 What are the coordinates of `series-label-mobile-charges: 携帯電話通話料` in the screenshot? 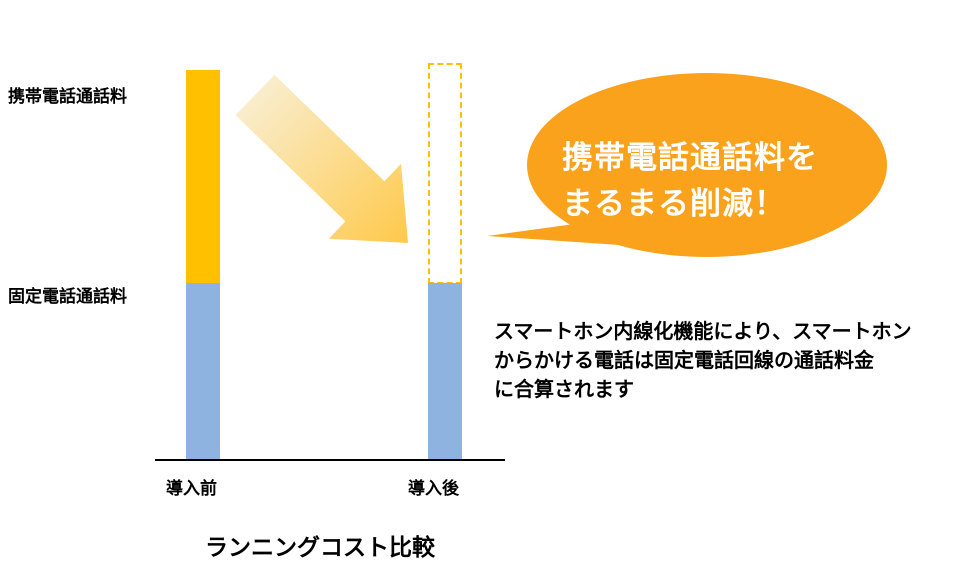 It's located at (67, 96).